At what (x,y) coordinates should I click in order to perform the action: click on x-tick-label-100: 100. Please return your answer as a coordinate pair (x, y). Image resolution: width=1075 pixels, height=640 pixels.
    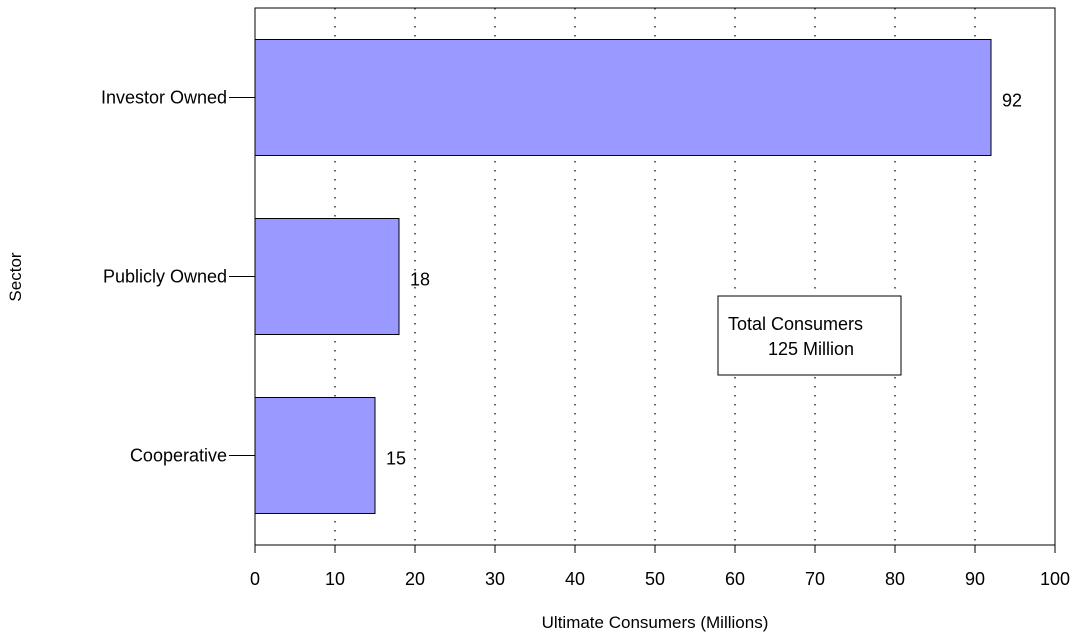
    Looking at the image, I should click on (1055, 579).